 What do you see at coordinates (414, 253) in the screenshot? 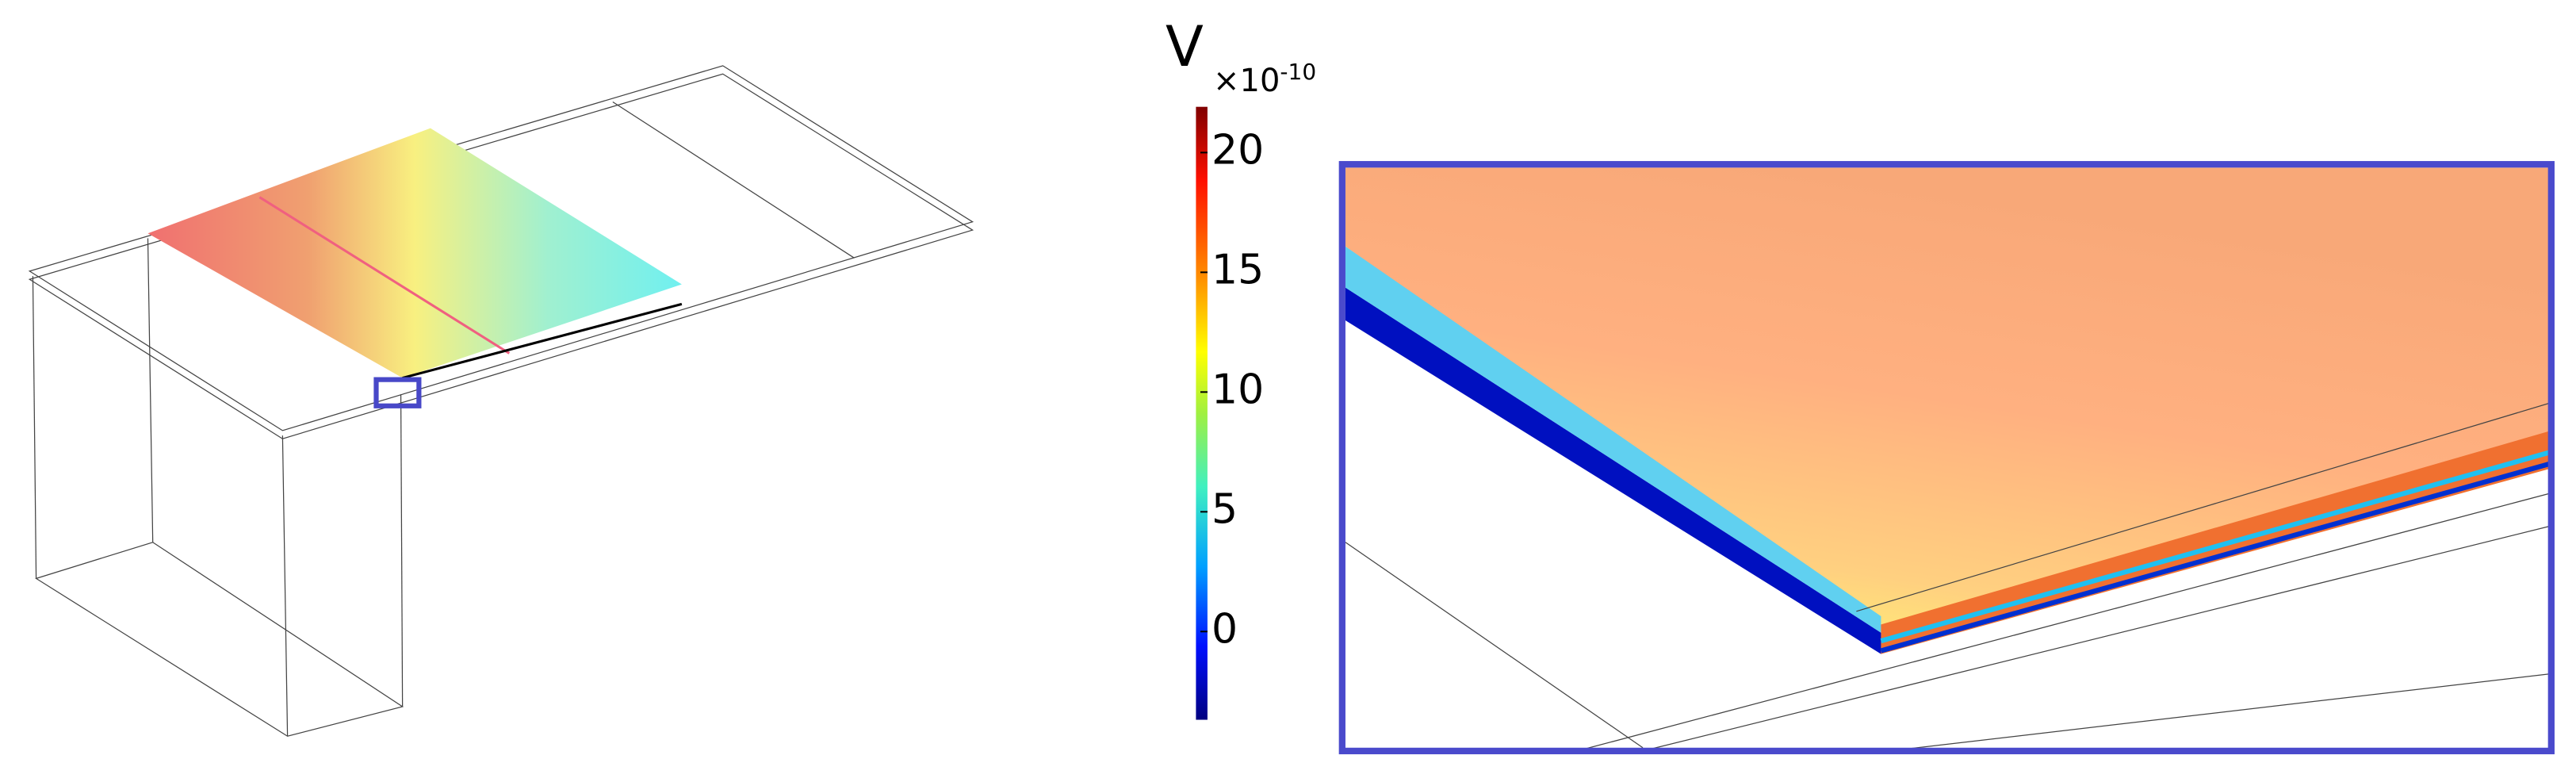
I see `sheet` at bounding box center [414, 253].